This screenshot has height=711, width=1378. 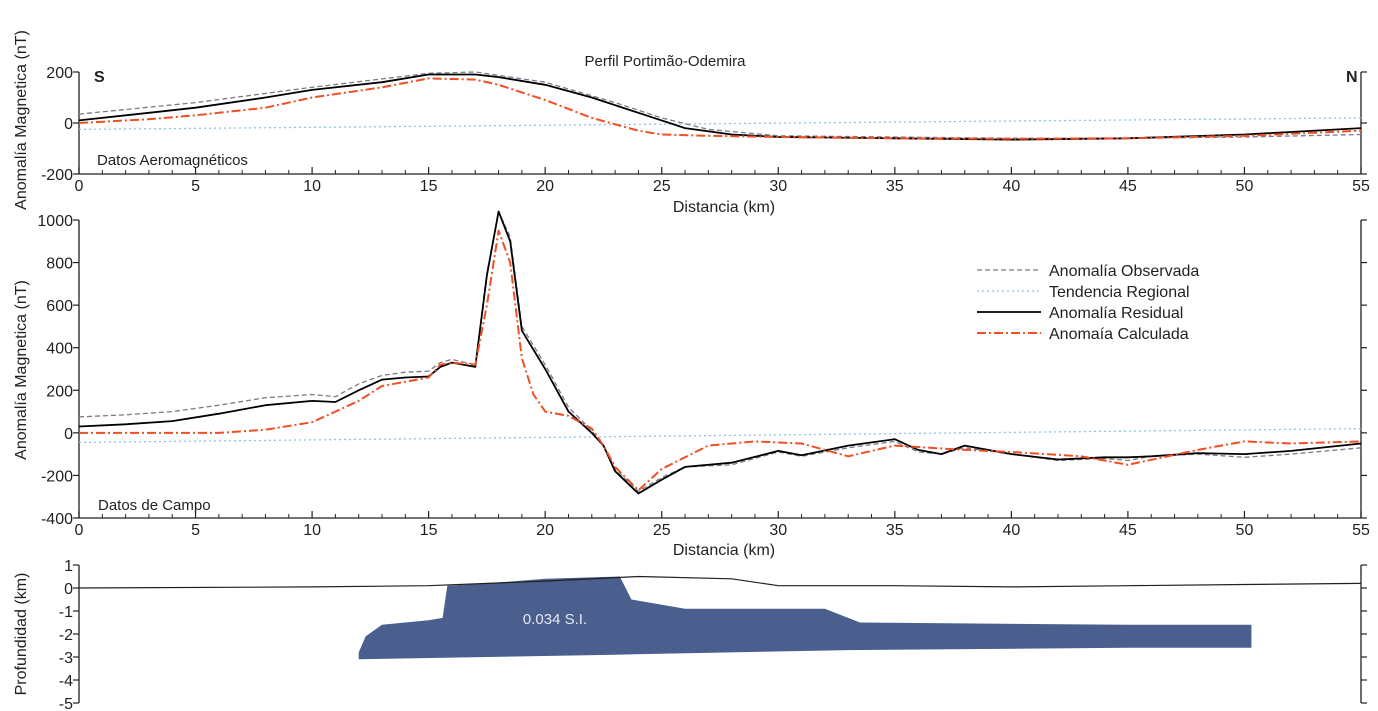 I want to click on y-tick-label: 1000, so click(x=55, y=221).